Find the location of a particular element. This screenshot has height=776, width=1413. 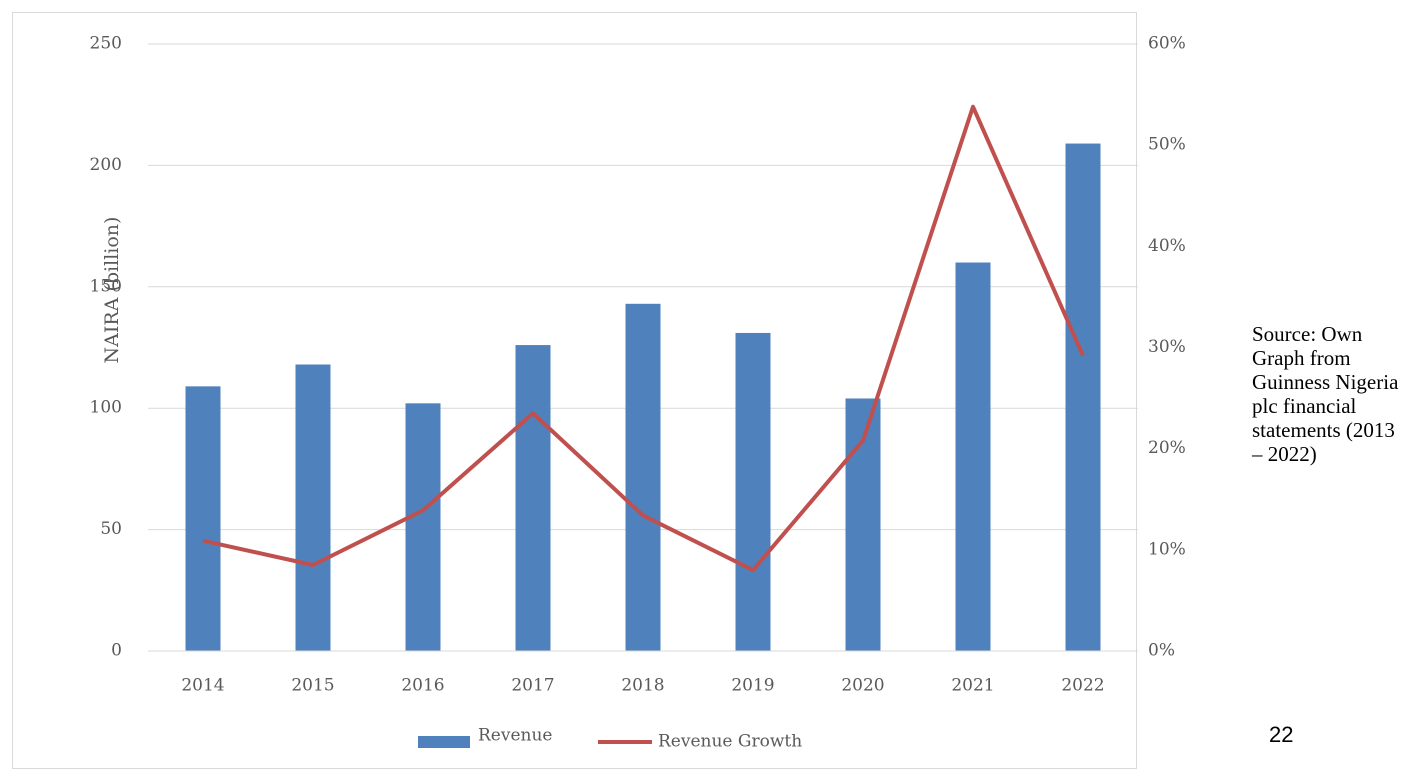

y-tick-label: 150 is located at coordinates (106, 286).